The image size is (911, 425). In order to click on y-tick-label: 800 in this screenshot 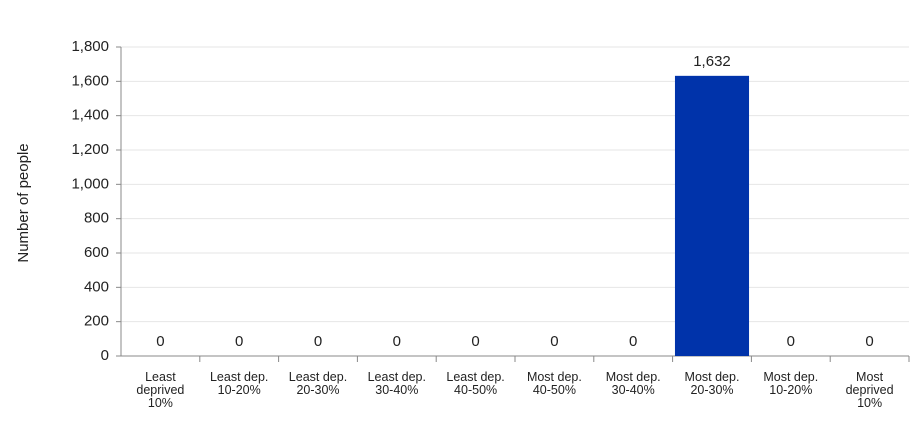, I will do `click(96, 218)`.